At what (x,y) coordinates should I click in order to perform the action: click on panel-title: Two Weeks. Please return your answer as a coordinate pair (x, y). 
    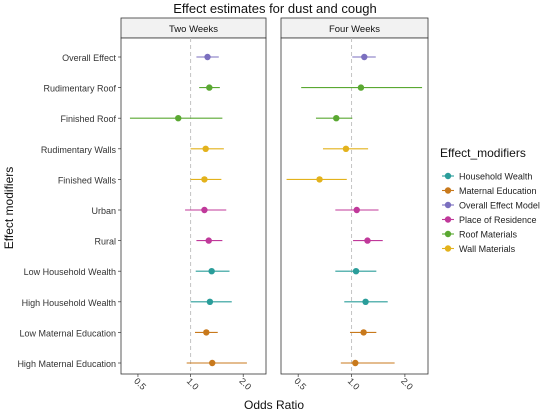
    Looking at the image, I should click on (193, 29).